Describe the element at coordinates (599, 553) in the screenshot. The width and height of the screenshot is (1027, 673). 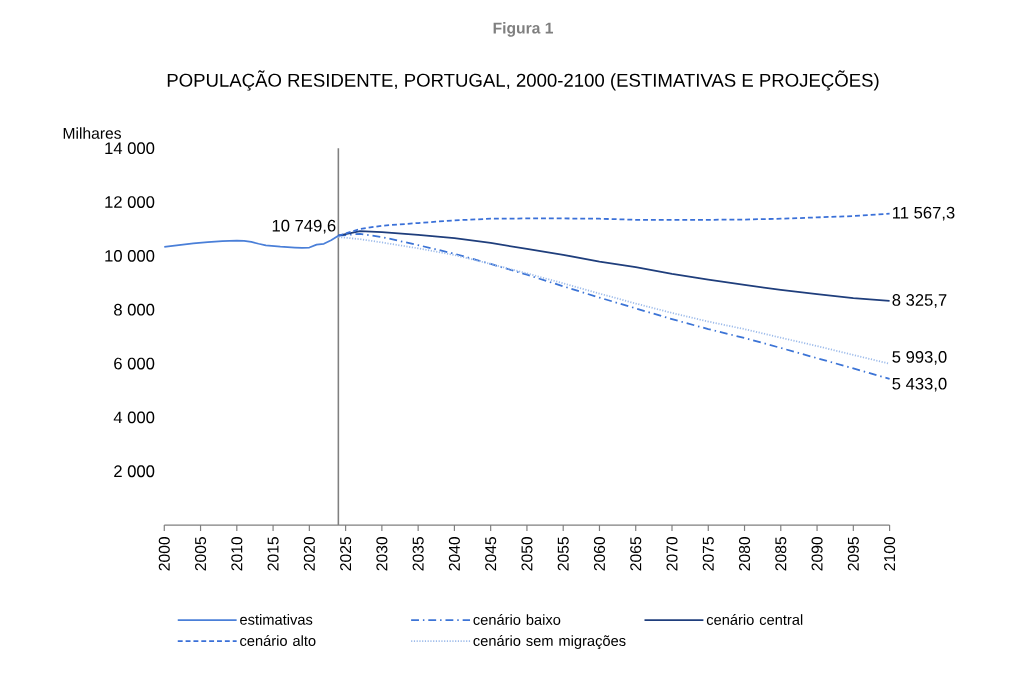
I see `x-tick-label: 2060` at that location.